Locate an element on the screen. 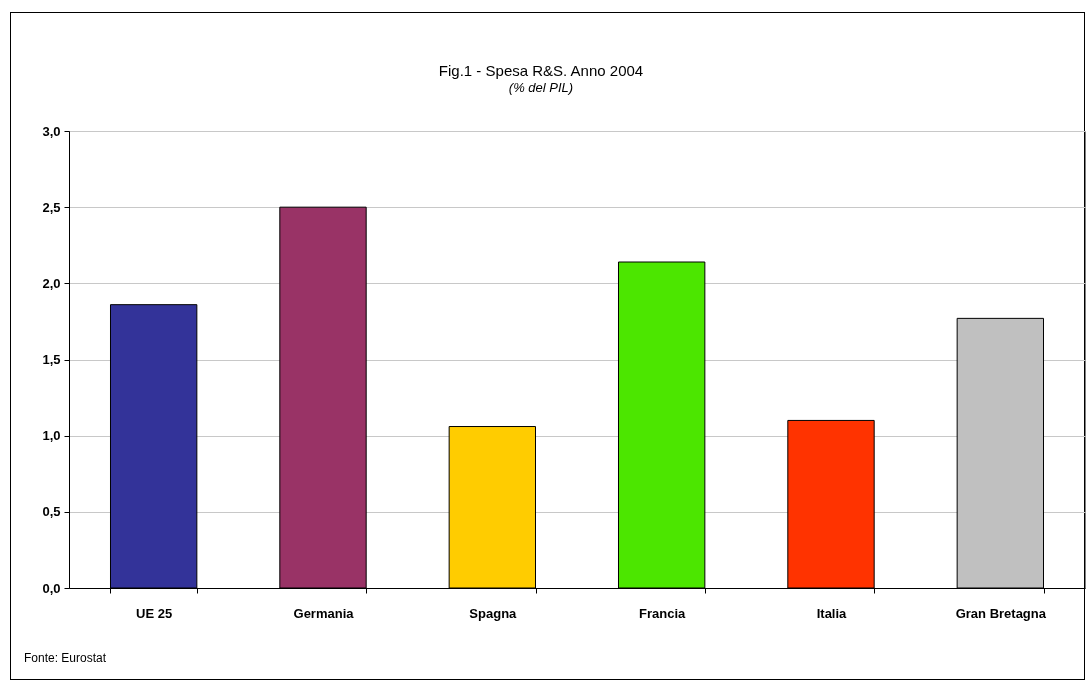  x-tick-label: Gran Bretagna is located at coordinates (1001, 613).